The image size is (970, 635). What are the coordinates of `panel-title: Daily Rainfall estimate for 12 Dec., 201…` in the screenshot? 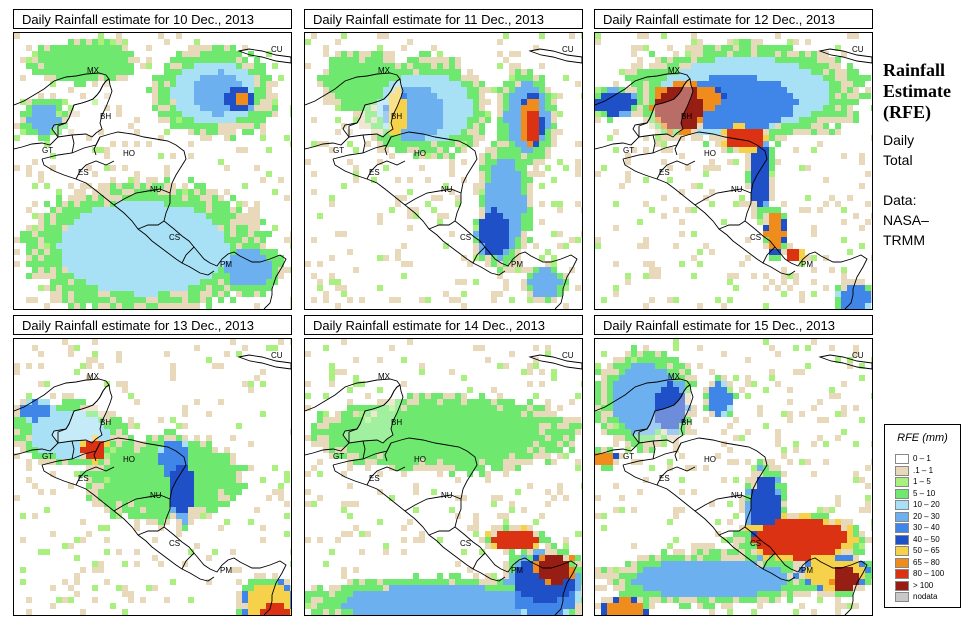 It's located at (733, 19).